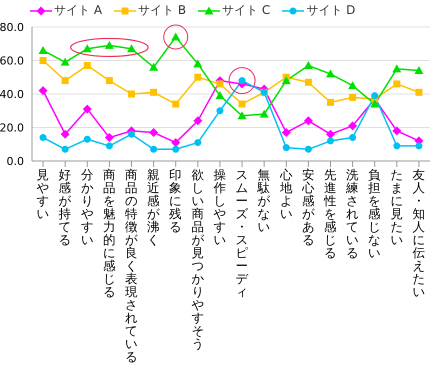 The width and height of the screenshot is (438, 379). What do you see at coordinates (162, 10) in the screenshot?
I see `legend-label: サイト B` at bounding box center [162, 10].